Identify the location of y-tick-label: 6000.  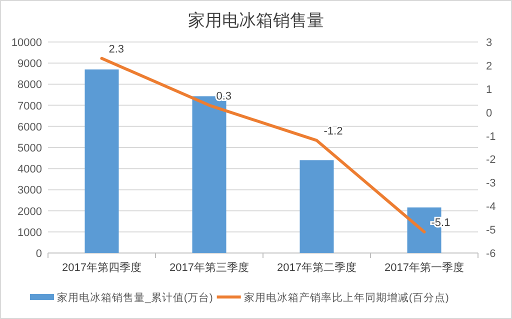
(30, 127).